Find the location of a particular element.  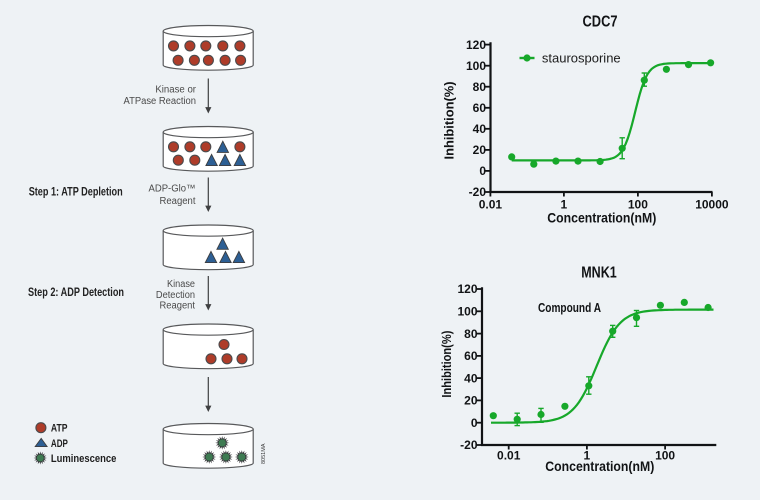

svg-text: Luminescence is located at coordinates (84, 459).